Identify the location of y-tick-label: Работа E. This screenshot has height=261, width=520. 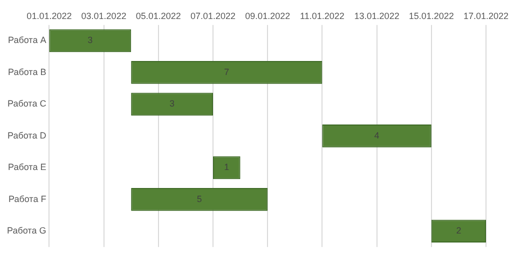
(27, 167).